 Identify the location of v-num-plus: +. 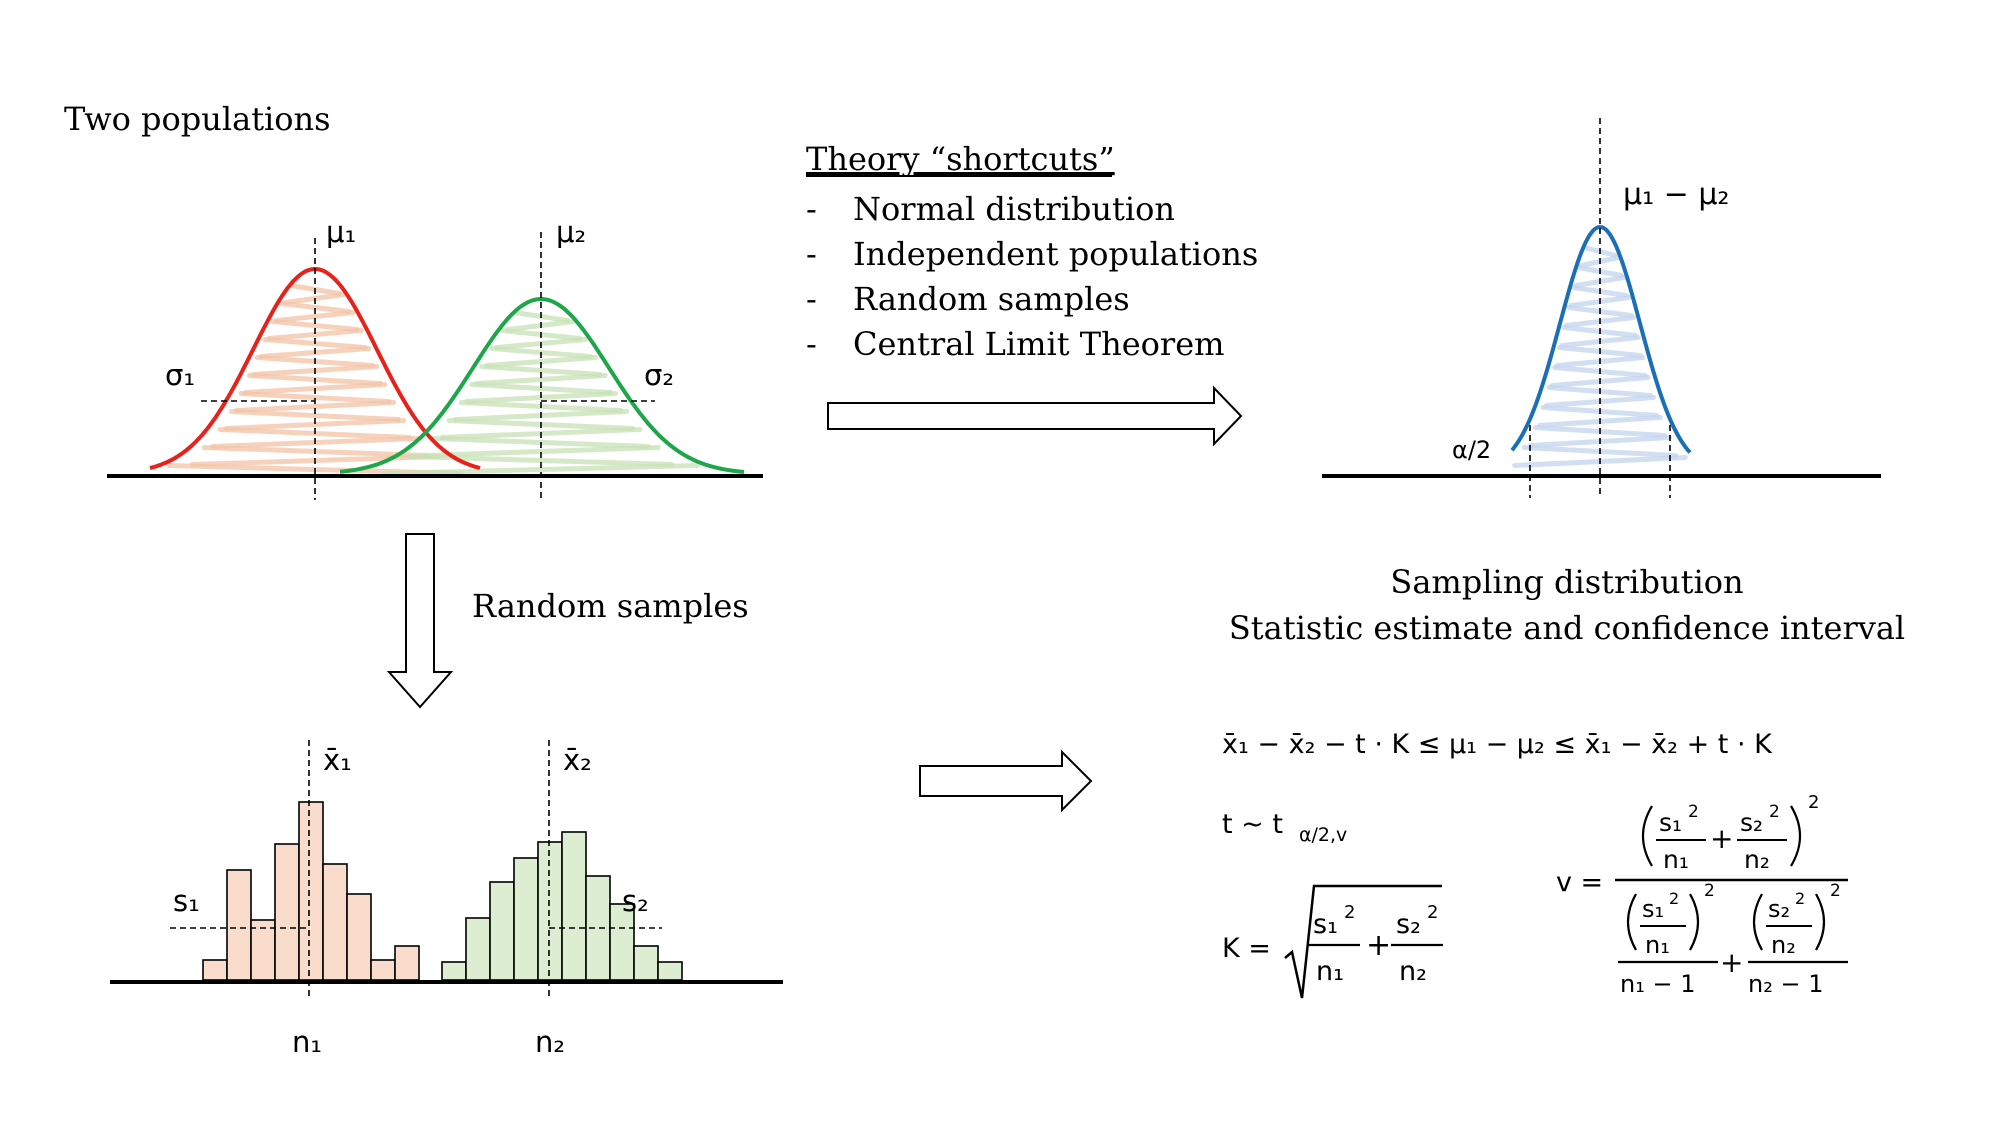
(1721, 838).